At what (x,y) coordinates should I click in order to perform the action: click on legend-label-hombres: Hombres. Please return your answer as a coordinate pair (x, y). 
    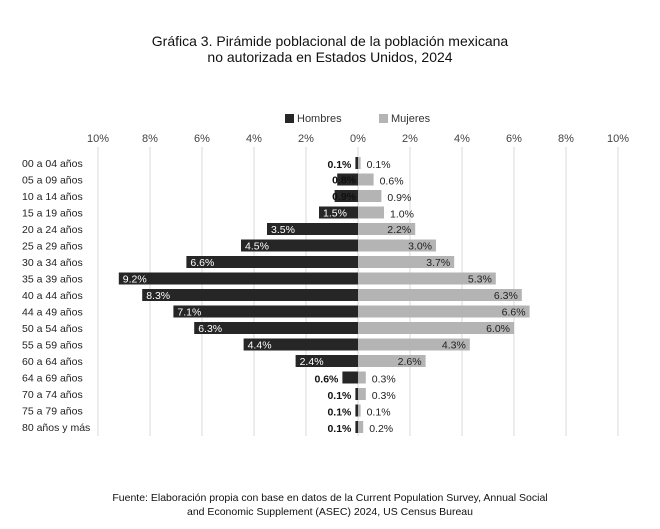
    Looking at the image, I should click on (319, 119).